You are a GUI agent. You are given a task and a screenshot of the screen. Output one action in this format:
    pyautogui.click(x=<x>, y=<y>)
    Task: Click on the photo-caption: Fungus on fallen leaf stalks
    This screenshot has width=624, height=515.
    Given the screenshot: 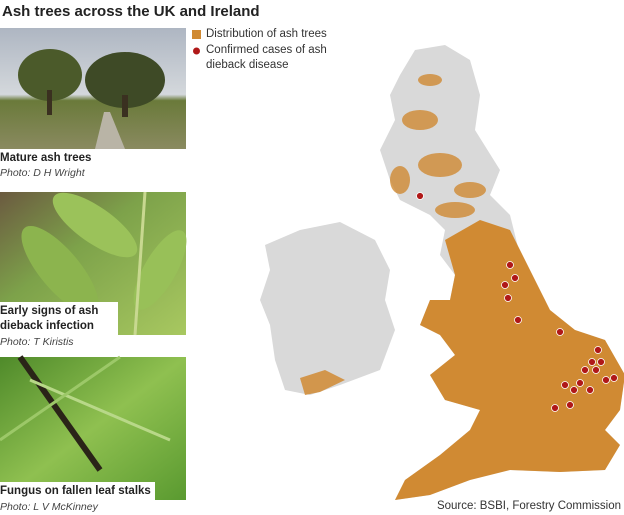 What is the action you would take?
    pyautogui.click(x=77, y=491)
    